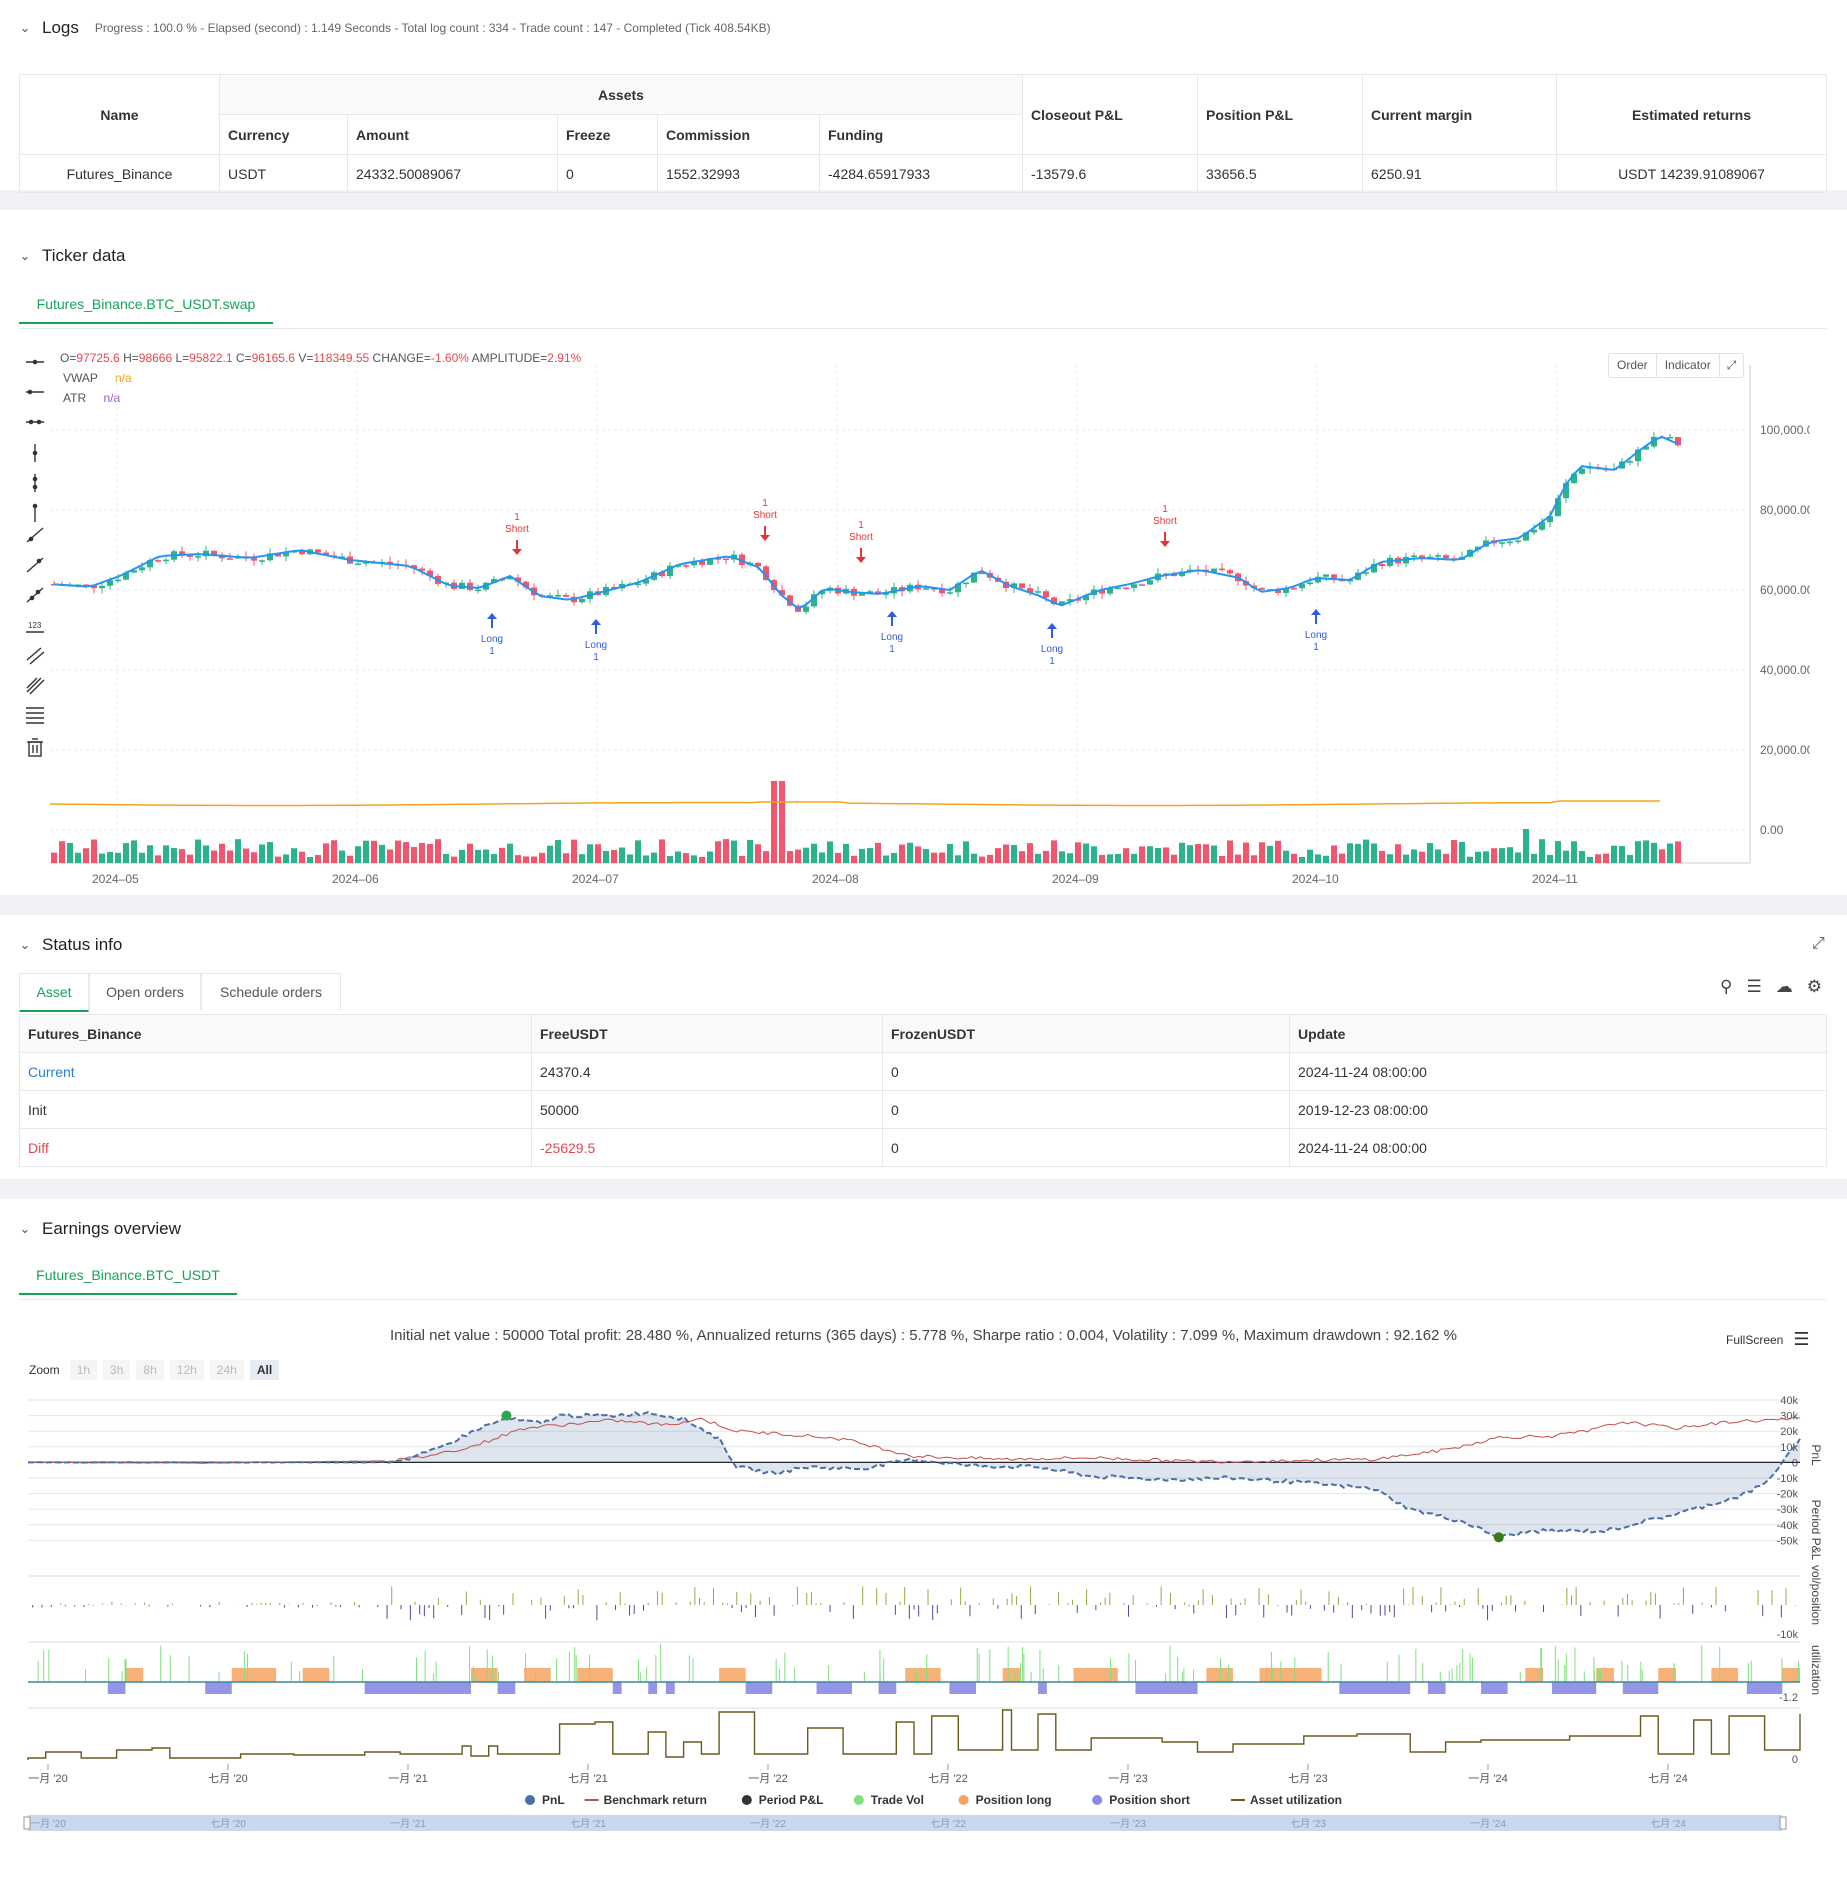 The image size is (1847, 1880). Describe the element at coordinates (117, 1370) in the screenshot. I see `zoom-3h: 3h` at that location.